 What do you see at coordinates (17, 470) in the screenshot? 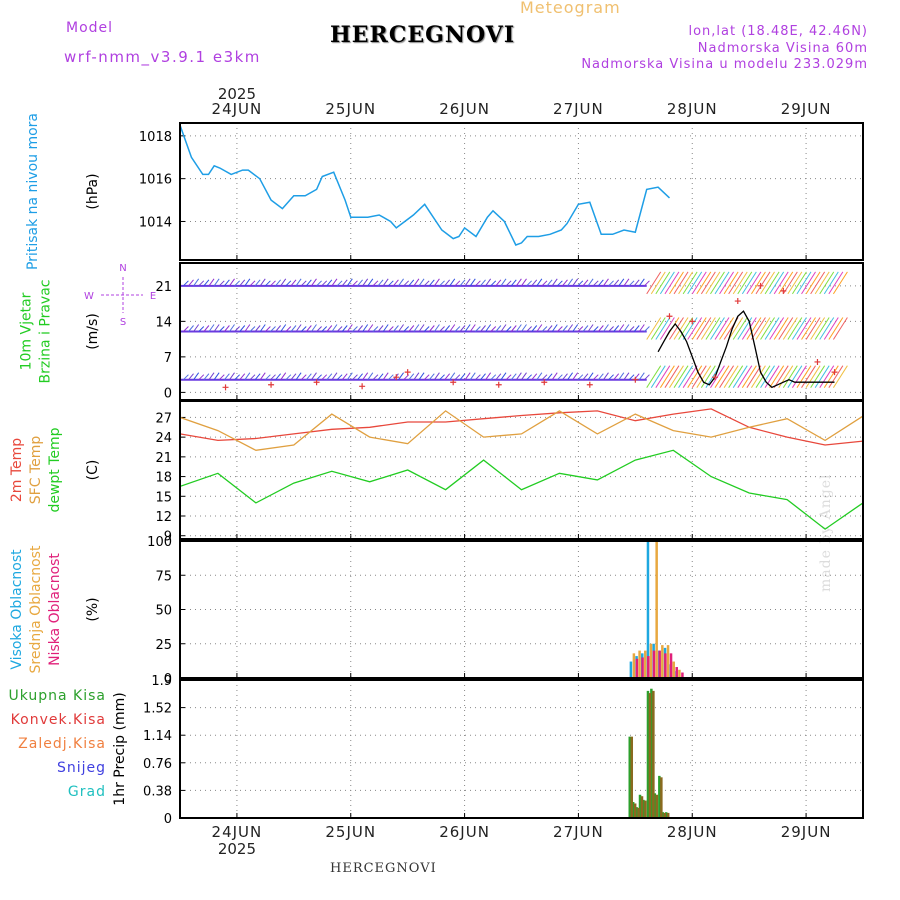
I see `panel-label: 2m Temp` at bounding box center [17, 470].